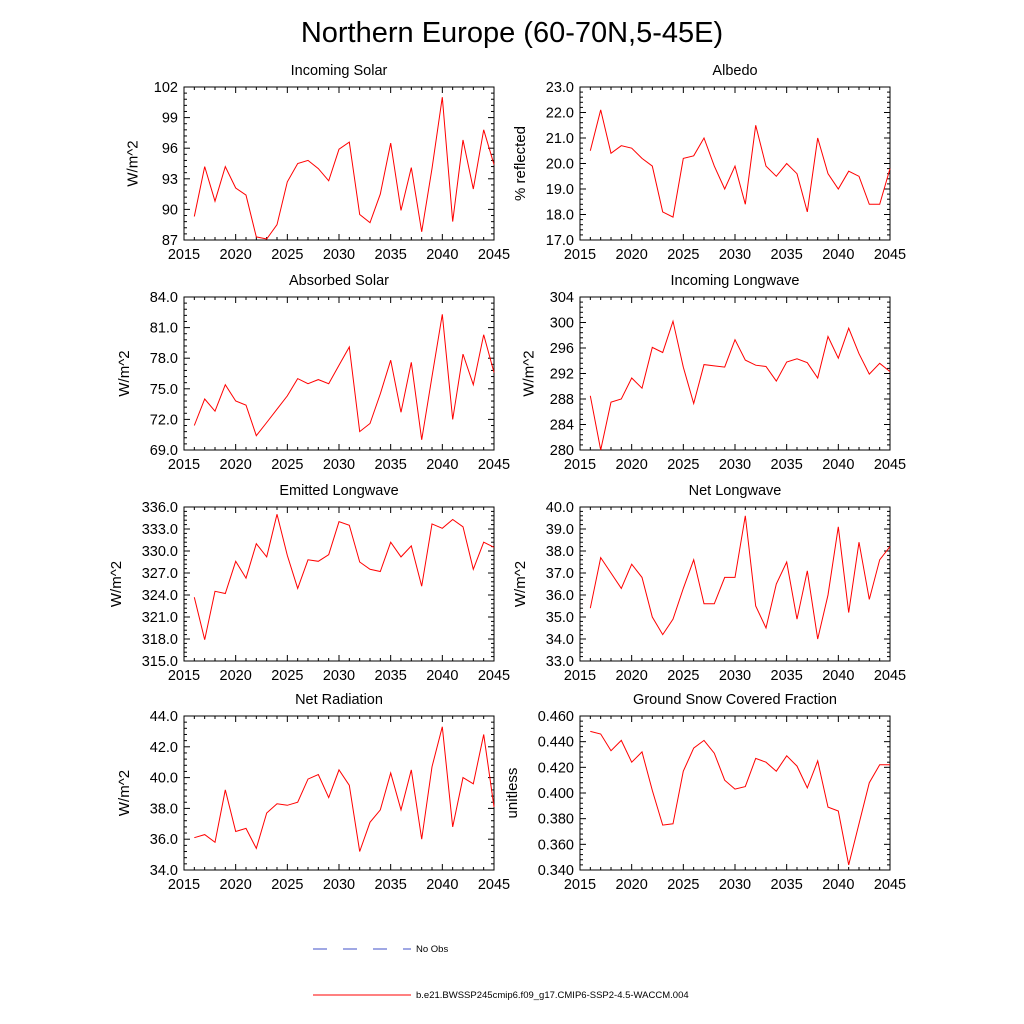  Describe the element at coordinates (562, 375) in the screenshot. I see `y-tick-label: 292` at that location.